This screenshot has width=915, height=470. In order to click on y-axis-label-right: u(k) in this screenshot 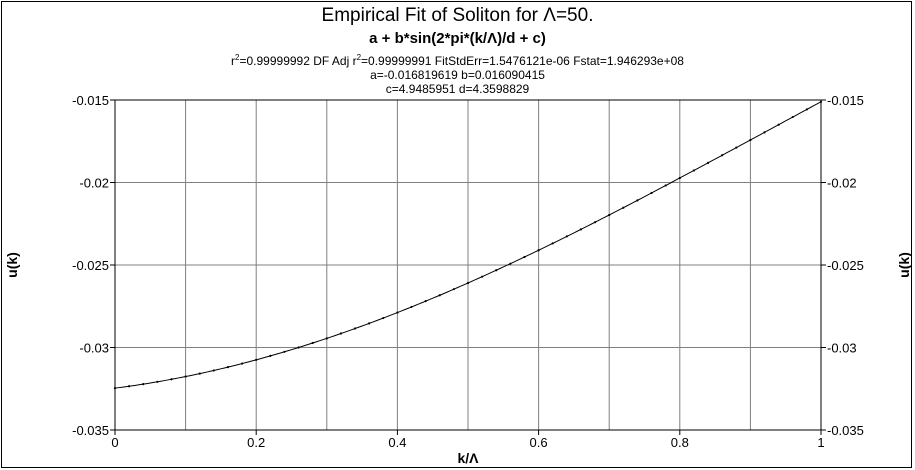, I will do `click(904, 265)`.